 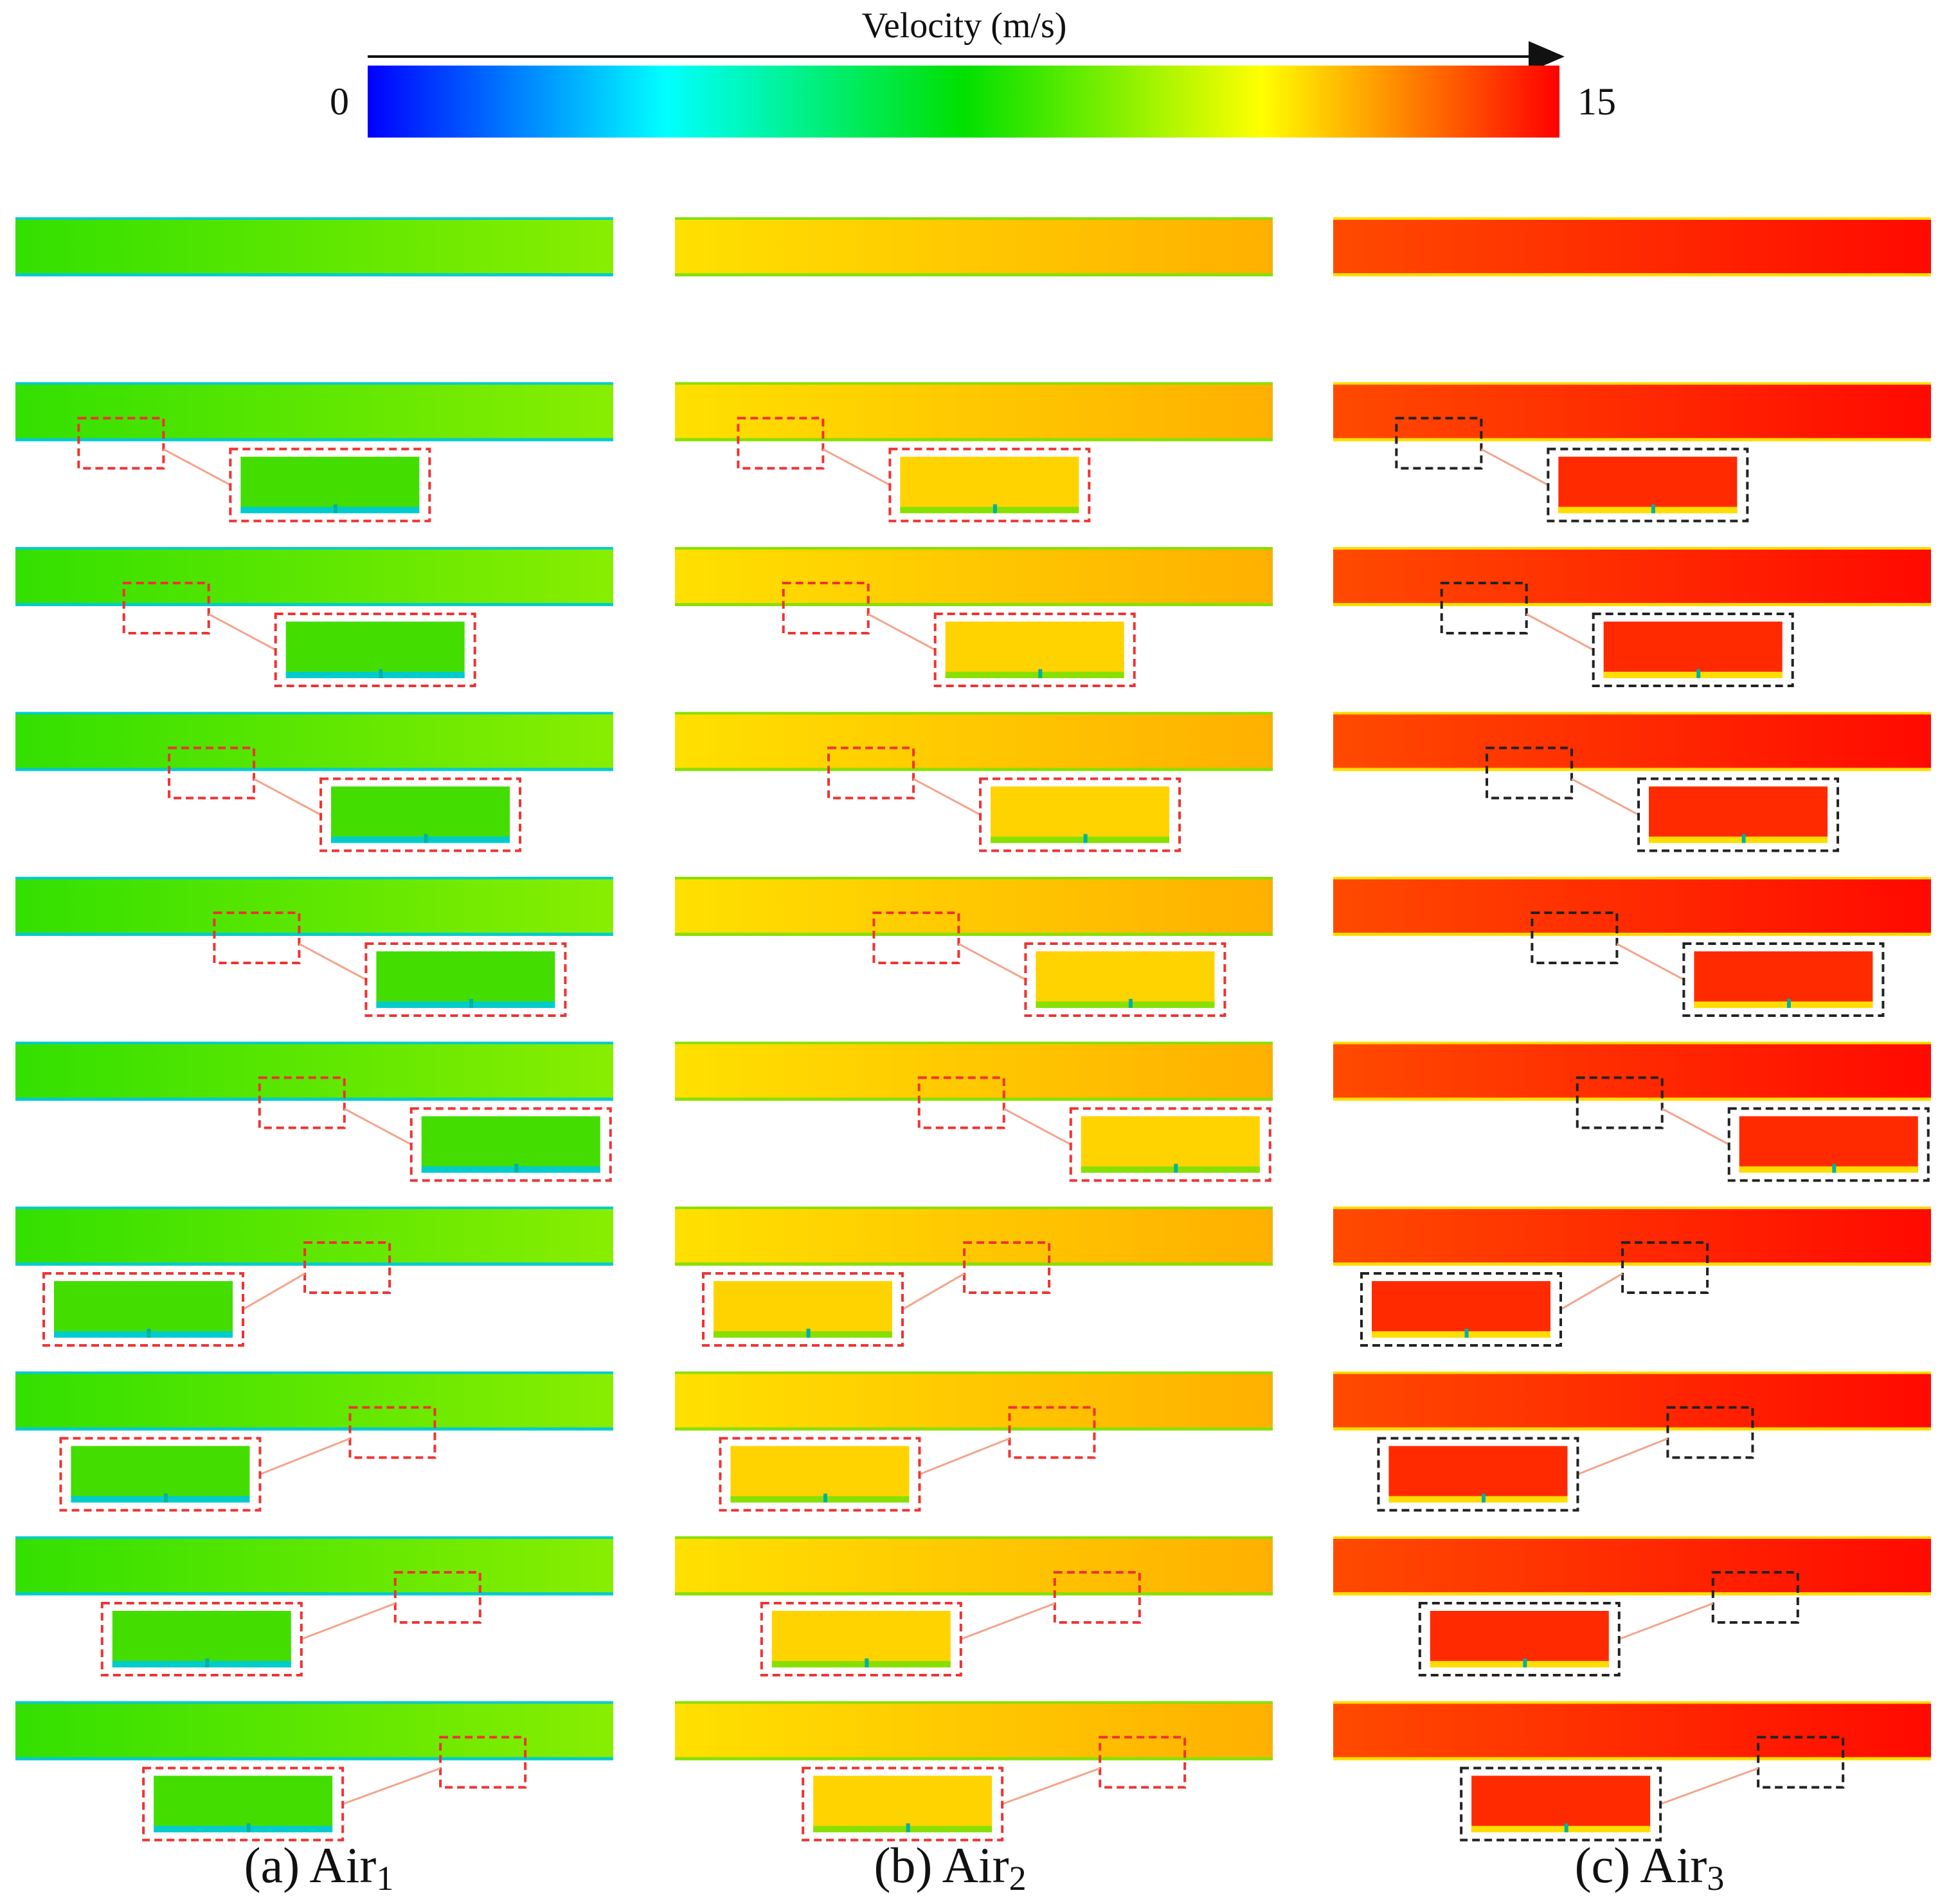 I want to click on panel-caption-b: (b) Air2, so click(x=950, y=1867).